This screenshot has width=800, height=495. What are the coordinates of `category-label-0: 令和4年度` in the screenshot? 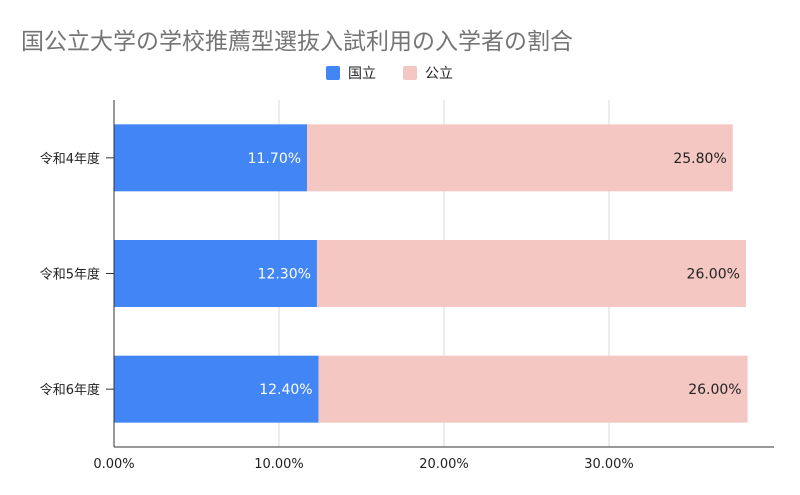 It's located at (70, 159).